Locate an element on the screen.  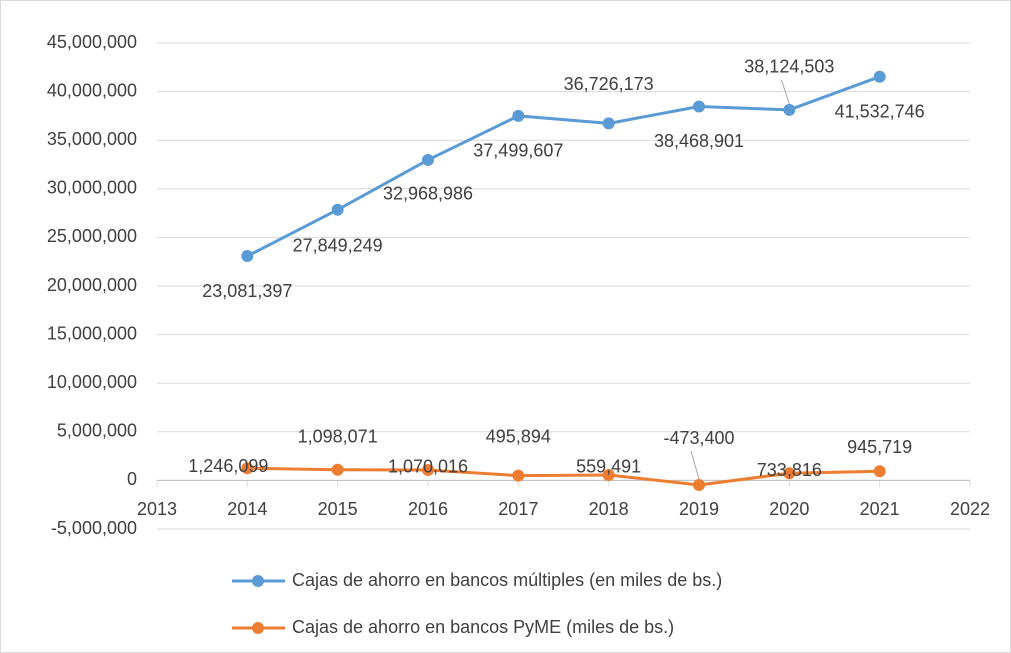
data-label: 1,098,071 is located at coordinates (338, 436).